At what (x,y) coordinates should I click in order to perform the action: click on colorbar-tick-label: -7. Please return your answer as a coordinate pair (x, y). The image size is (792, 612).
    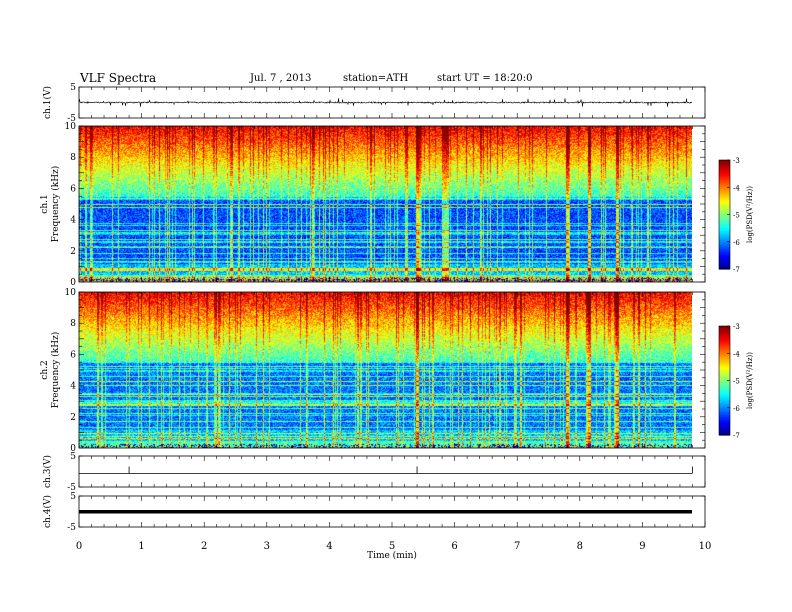
    Looking at the image, I should click on (736, 436).